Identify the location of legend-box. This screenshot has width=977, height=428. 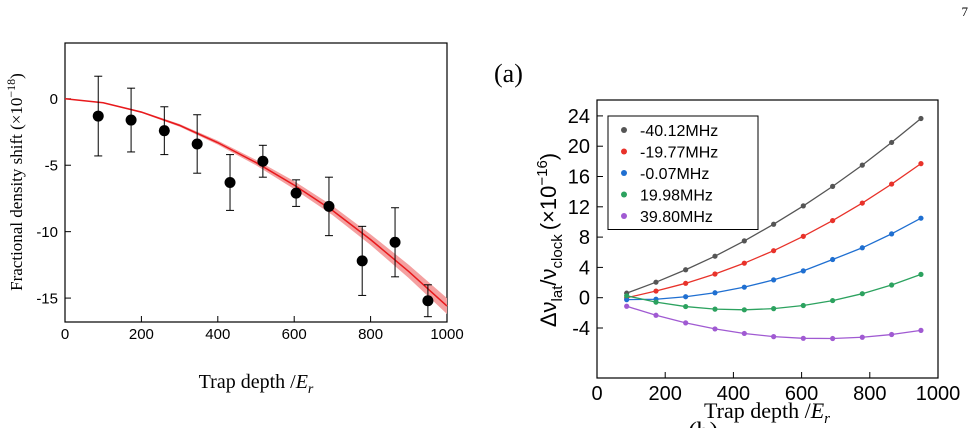
(683, 172).